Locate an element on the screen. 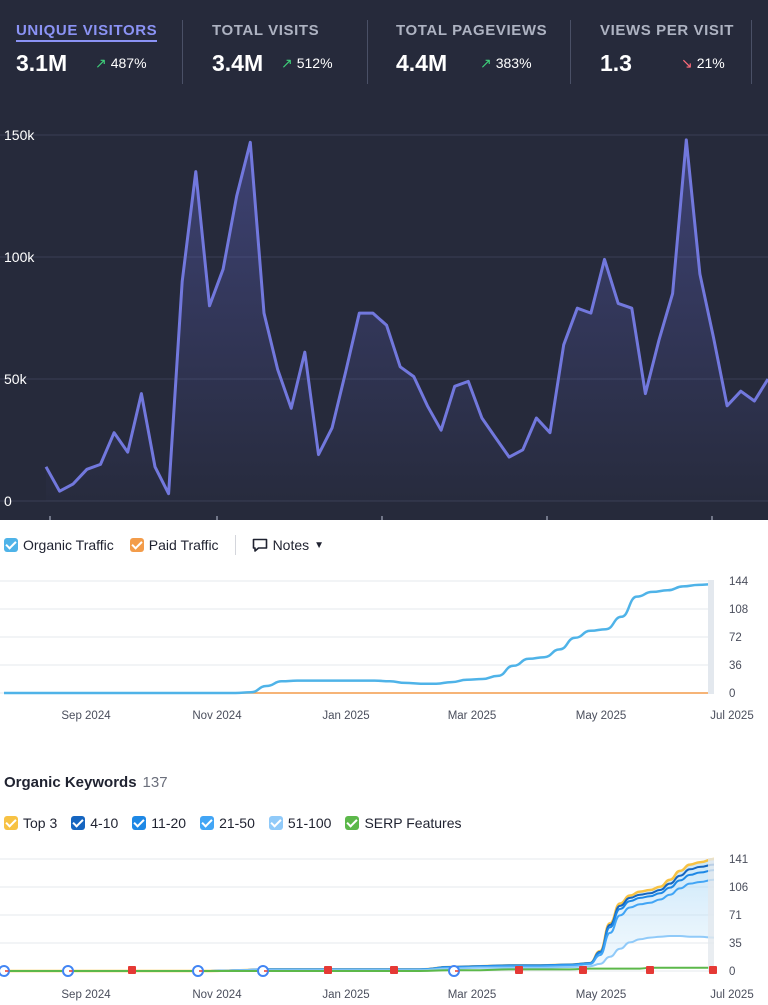 The height and width of the screenshot is (1005, 768). metric-label: TOTAL VISITS is located at coordinates (266, 30).